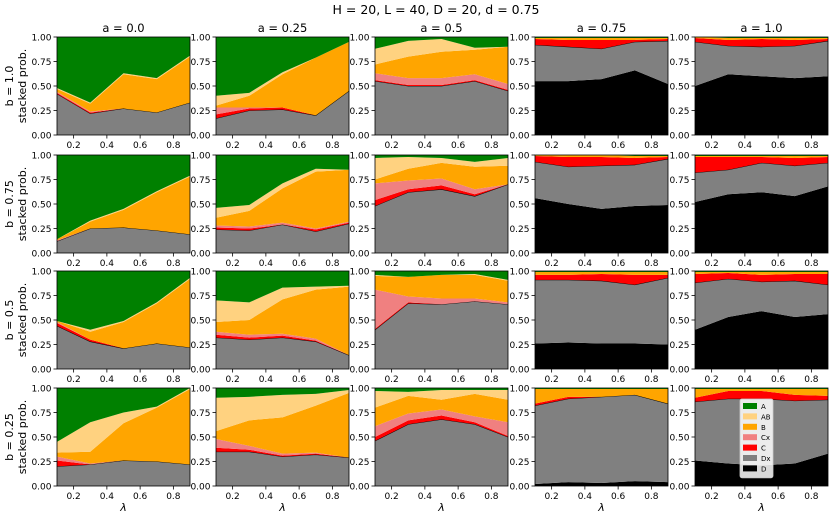 This screenshot has height=519, width=830. What do you see at coordinates (282, 303) in the screenshot?
I see `area-ab-r2-c1` at bounding box center [282, 303].